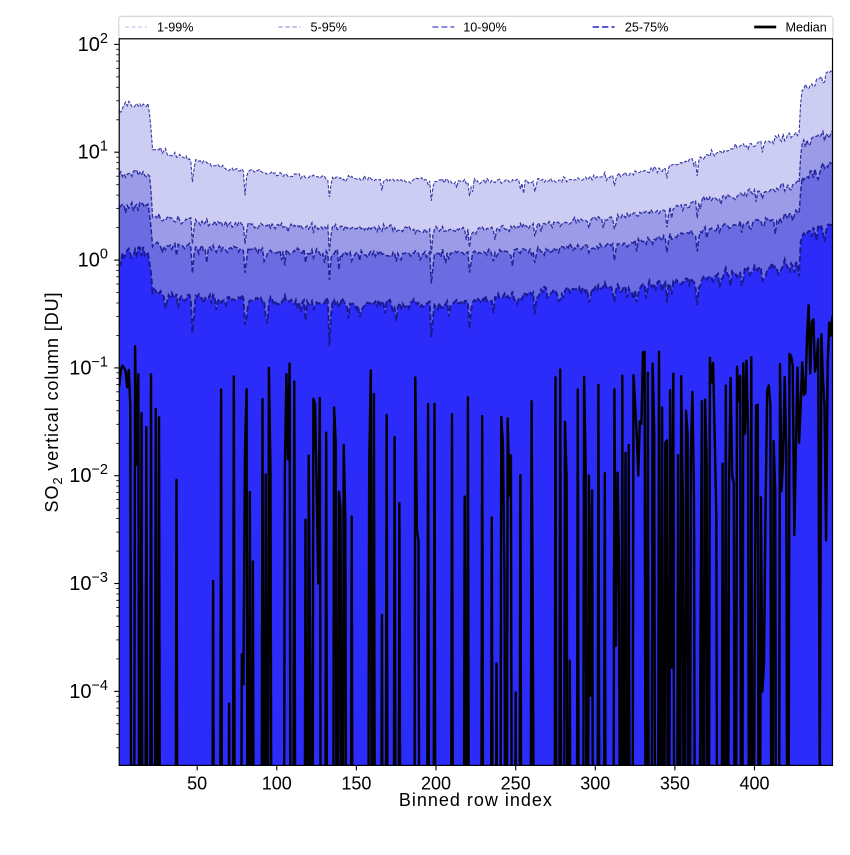 The image size is (850, 855). I want to click on svg-text: 400, so click(754, 783).